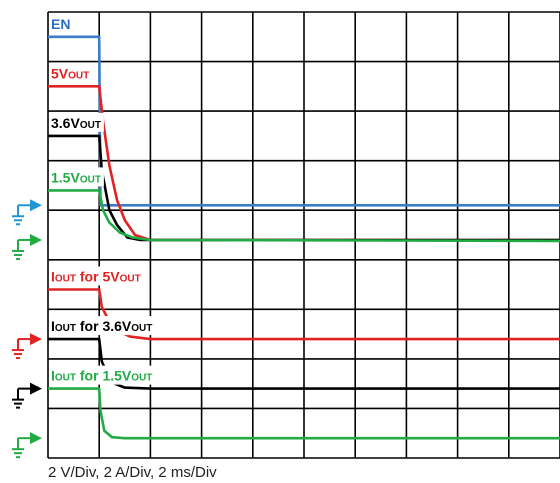 The image size is (560, 483). I want to click on trace-label-text: IOUT for 1.5VOUT, so click(101, 376).